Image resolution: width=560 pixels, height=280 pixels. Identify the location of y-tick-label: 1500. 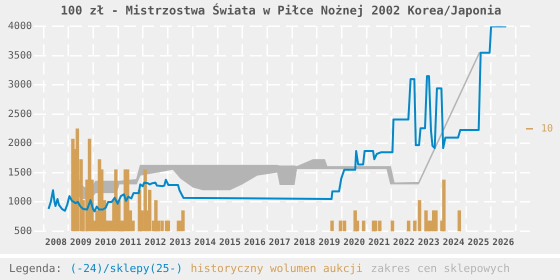
(20, 172).